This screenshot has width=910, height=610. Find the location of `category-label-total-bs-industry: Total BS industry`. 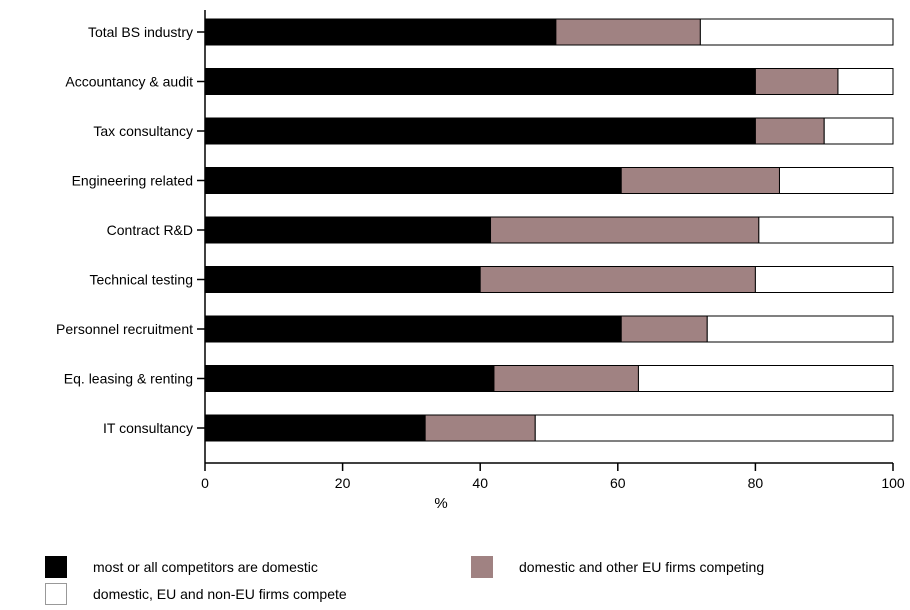

category-label-total-bs-industry: Total BS industry is located at coordinates (140, 32).